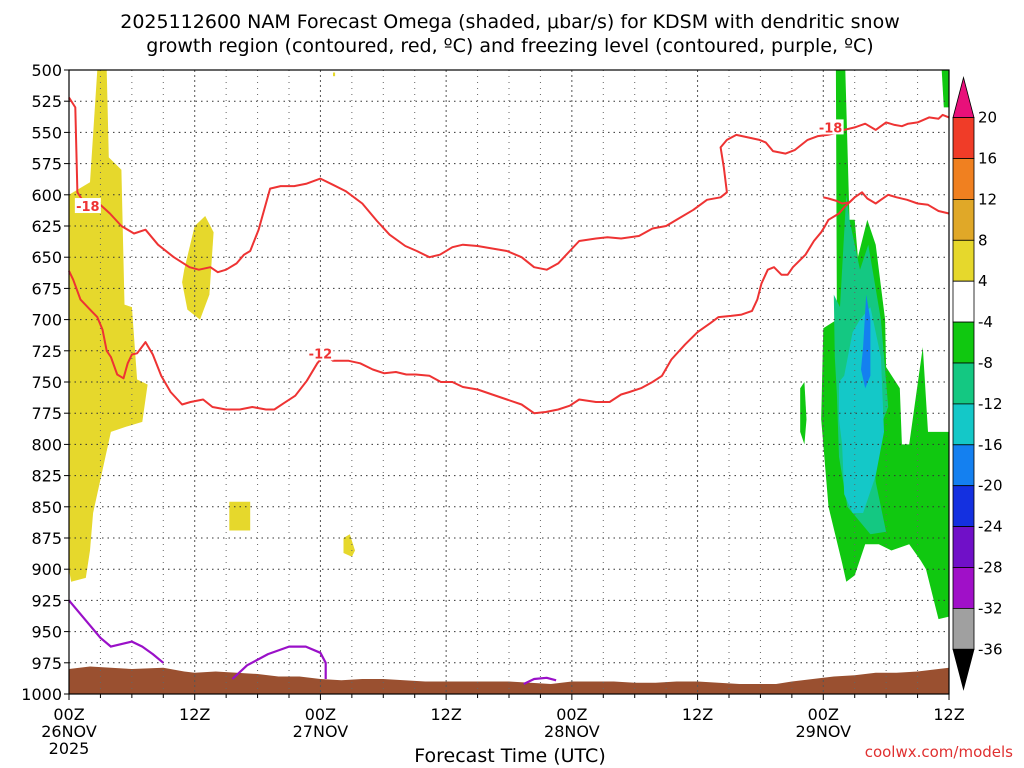 The height and width of the screenshot is (768, 1024). I want to click on colorbar: 20 16 12 8 4 -4 -8 -12 -16 -20 -24 -28 -32 -36, so click(977, 383).